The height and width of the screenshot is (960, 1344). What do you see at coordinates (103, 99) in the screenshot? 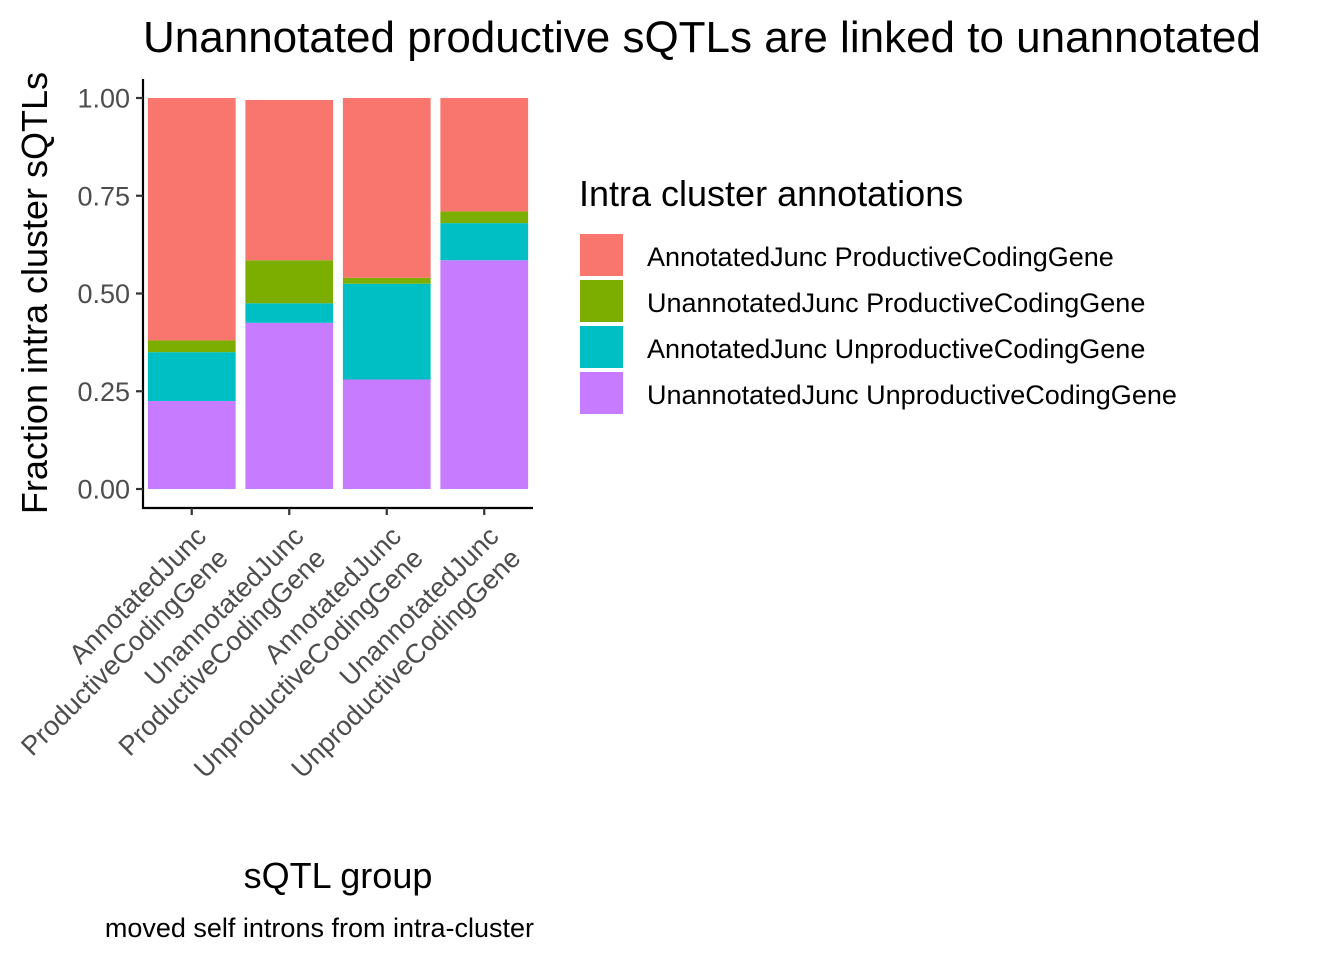
I see `y-tick-label: 1.00` at bounding box center [103, 99].